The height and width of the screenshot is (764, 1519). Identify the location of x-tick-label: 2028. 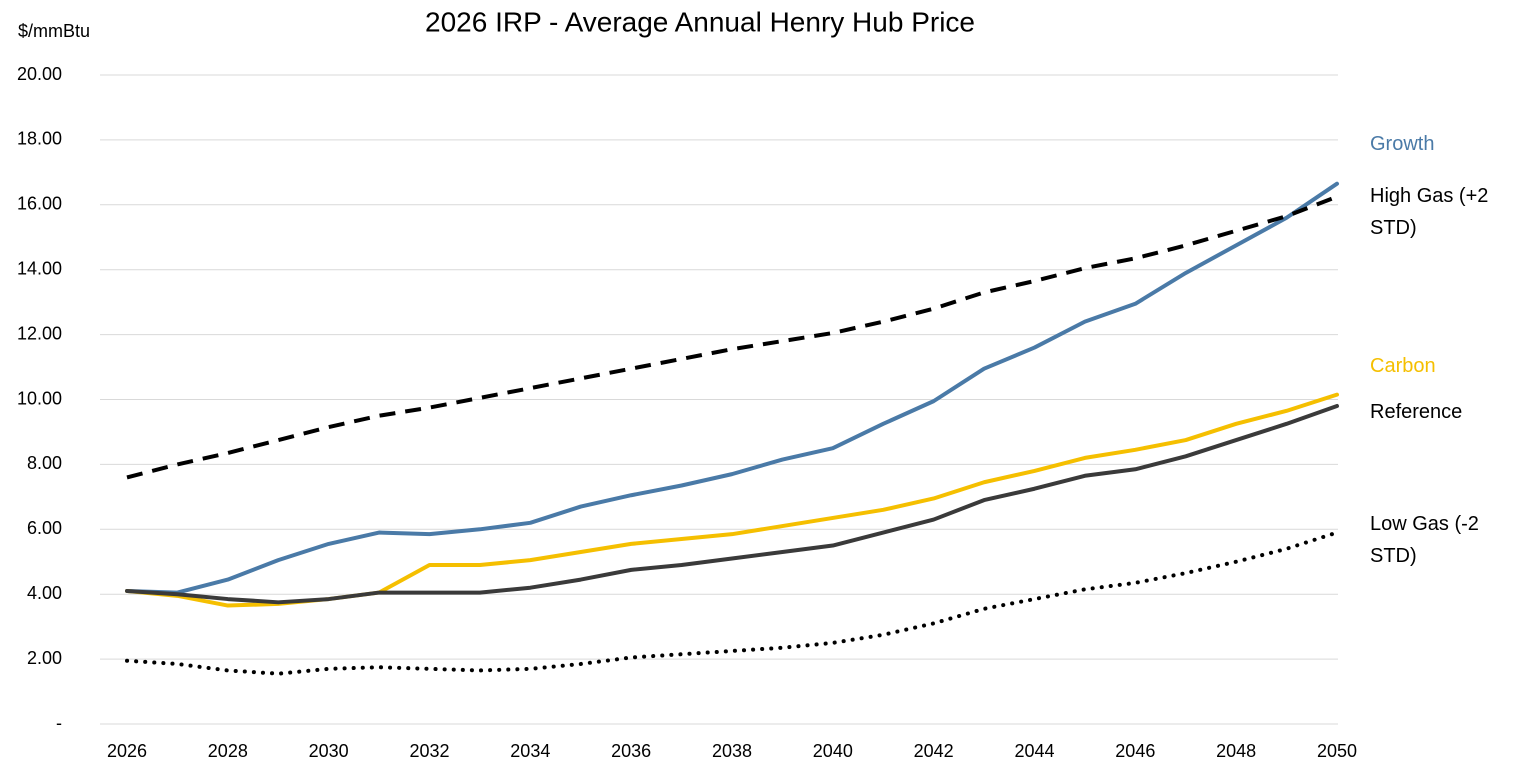
(228, 751).